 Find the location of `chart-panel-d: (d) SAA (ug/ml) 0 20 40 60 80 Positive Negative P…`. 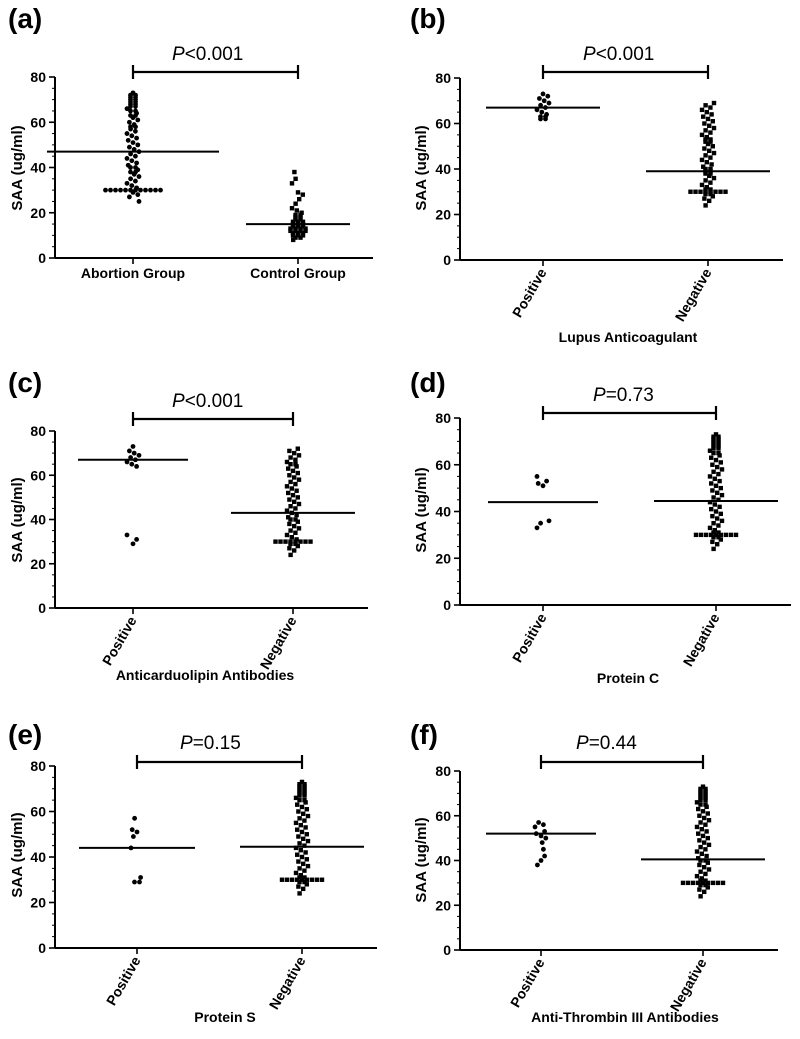

chart-panel-d: (d) SAA (ug/ml) 0 20 40 60 80 Positive Negative P… is located at coordinates (600, 526).